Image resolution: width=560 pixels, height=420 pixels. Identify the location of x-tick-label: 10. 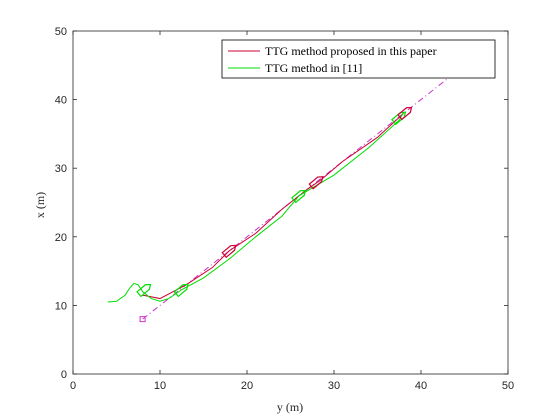
(160, 386).